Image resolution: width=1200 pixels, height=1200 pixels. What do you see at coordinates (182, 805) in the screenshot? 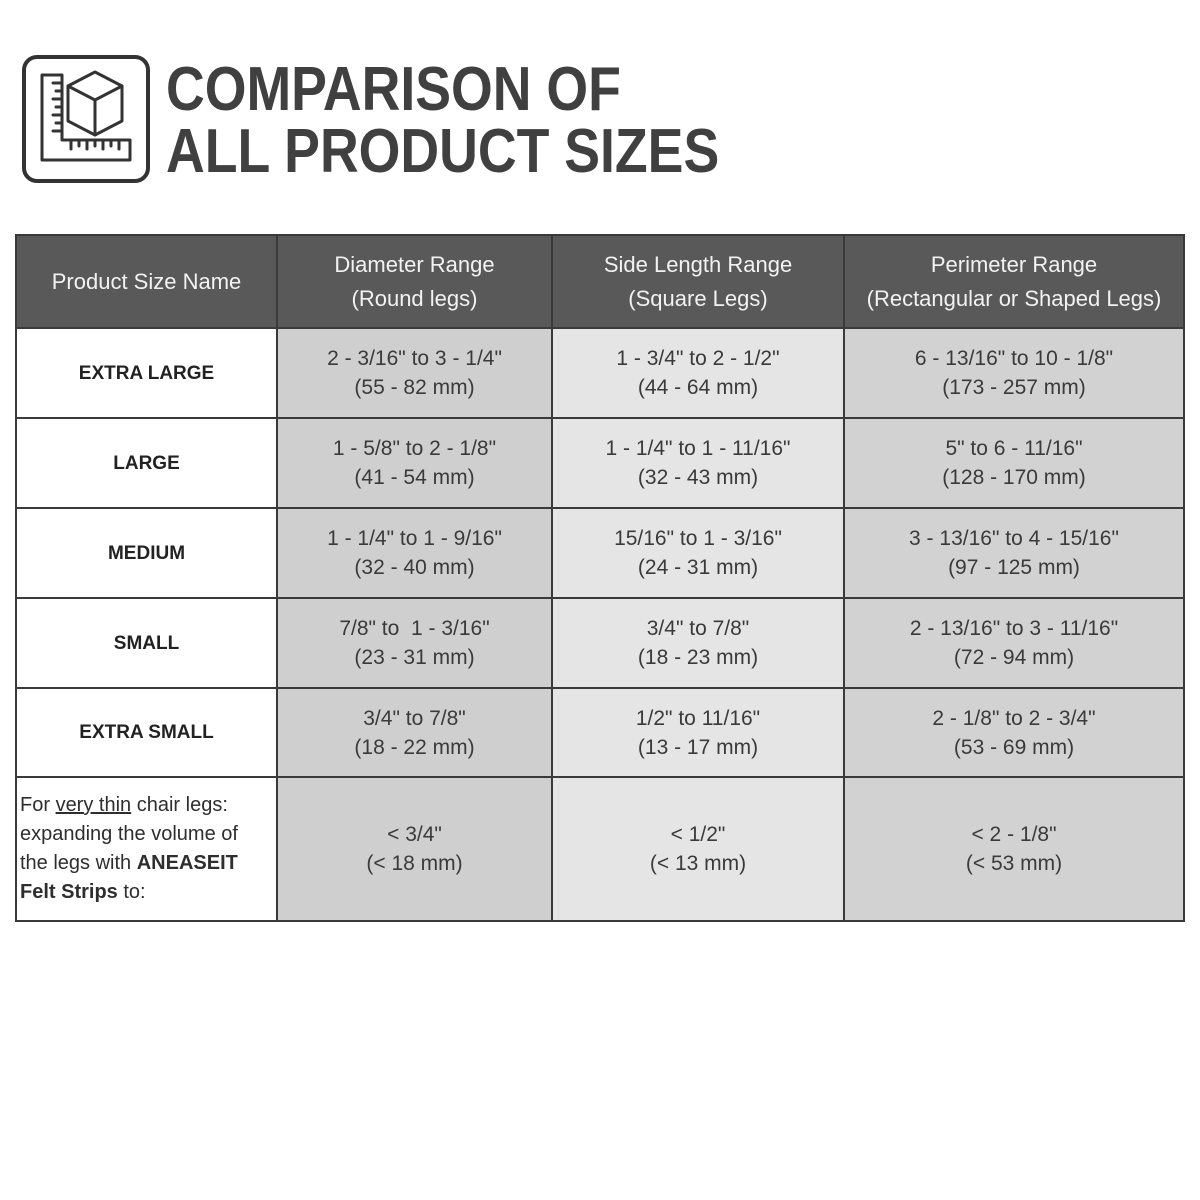
I see `note-text: chair legs:` at bounding box center [182, 805].